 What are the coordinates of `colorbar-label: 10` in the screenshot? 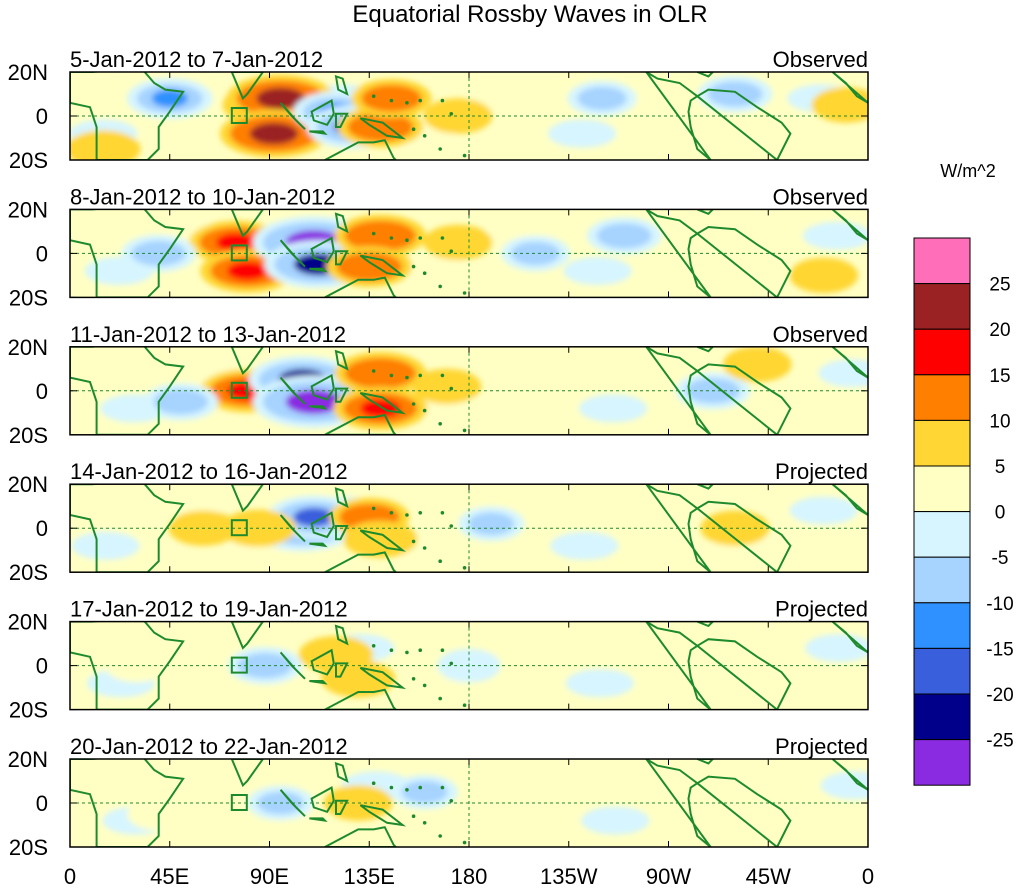 It's located at (999, 421).